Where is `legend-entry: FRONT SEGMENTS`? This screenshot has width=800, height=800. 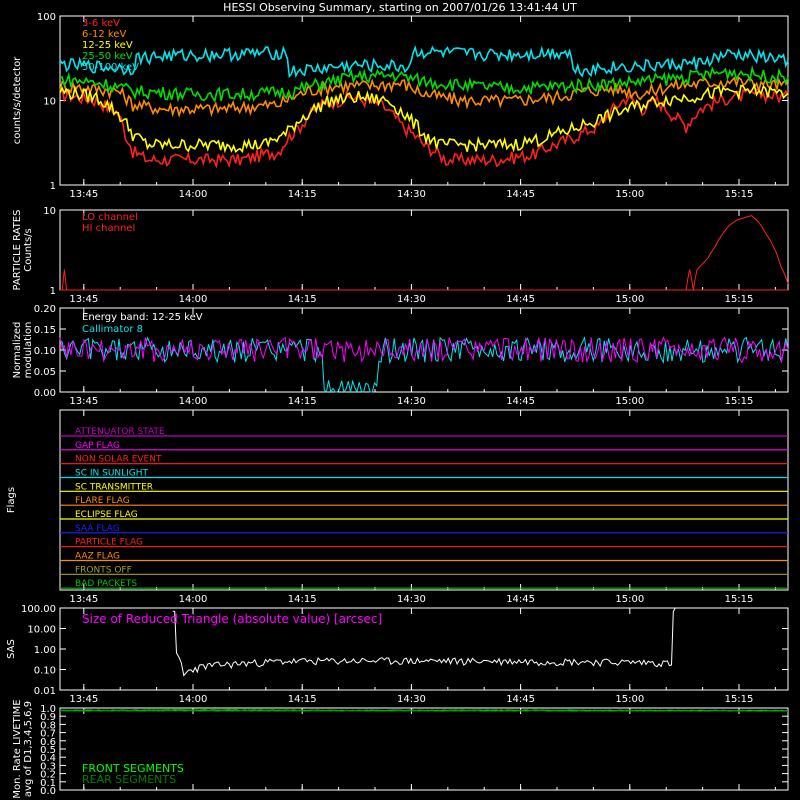 legend-entry: FRONT SEGMENTS is located at coordinates (133, 768).